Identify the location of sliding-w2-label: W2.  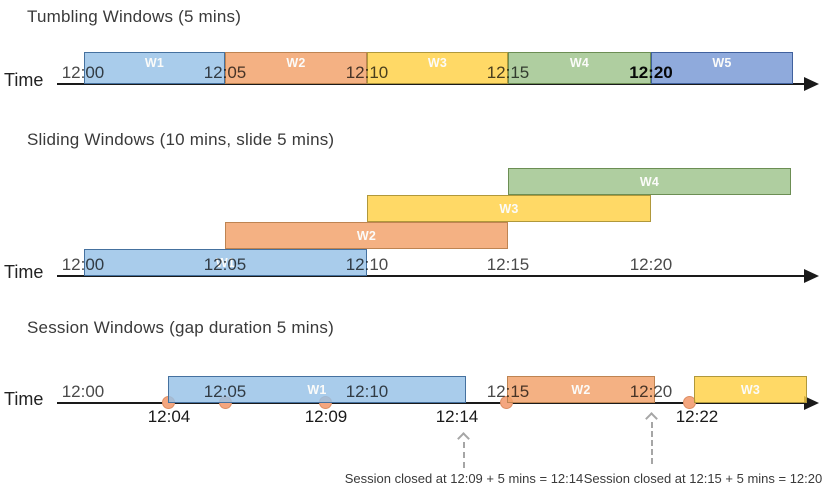
(366, 235).